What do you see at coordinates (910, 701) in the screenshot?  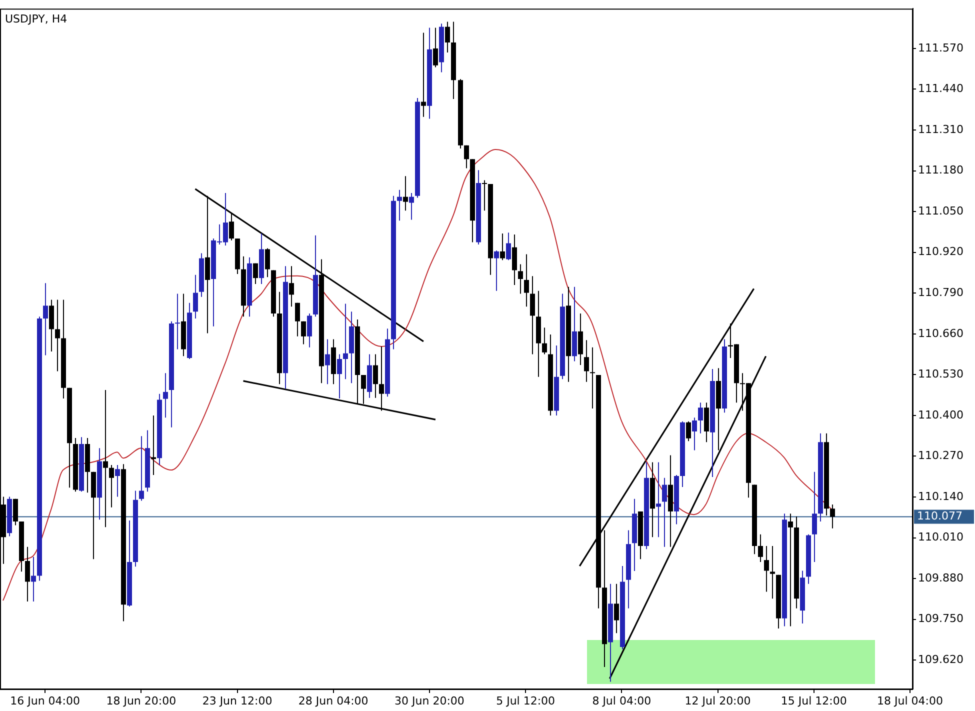 I see `x-tick-label: 18 Jul 04:00` at bounding box center [910, 701].